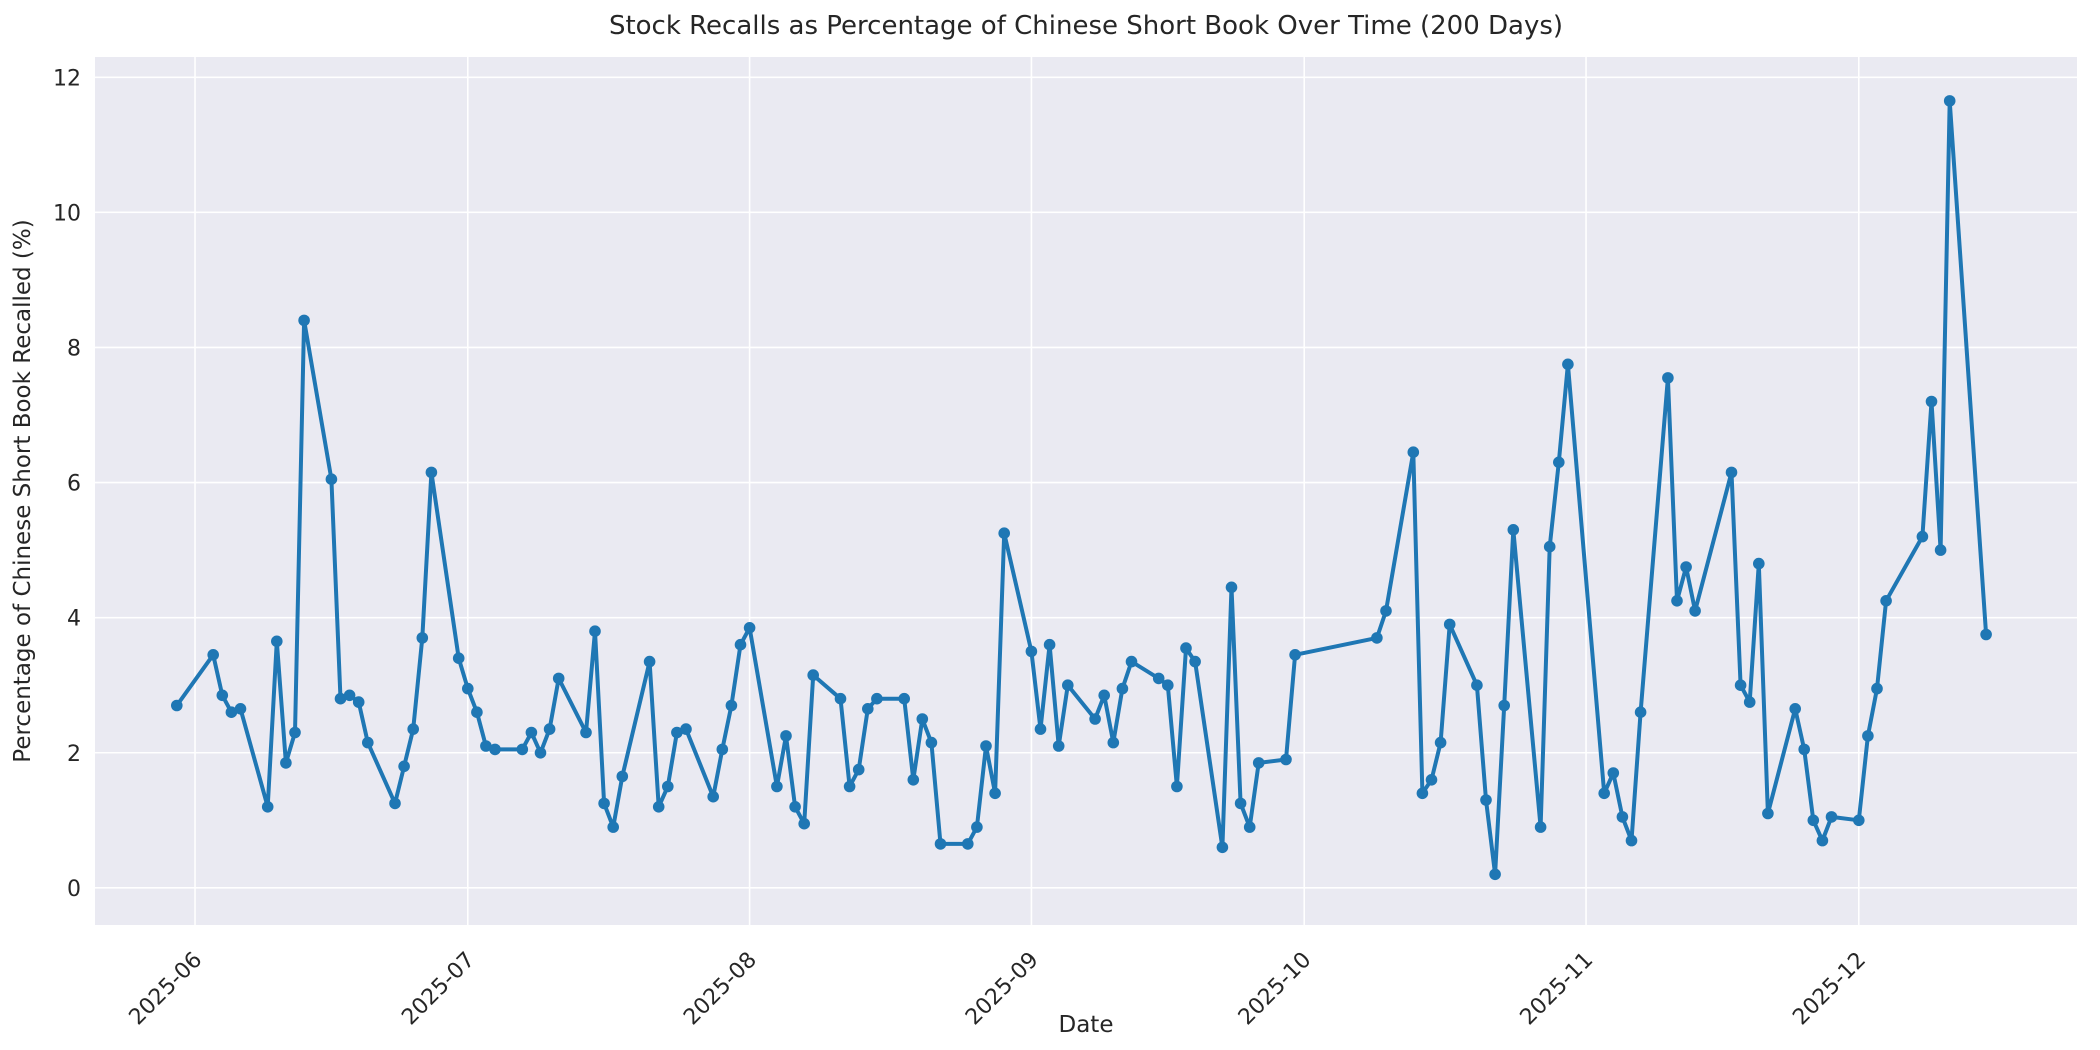 This screenshot has width=2100, height=1050. What do you see at coordinates (74, 754) in the screenshot?
I see `y-tick-label: 2` at bounding box center [74, 754].